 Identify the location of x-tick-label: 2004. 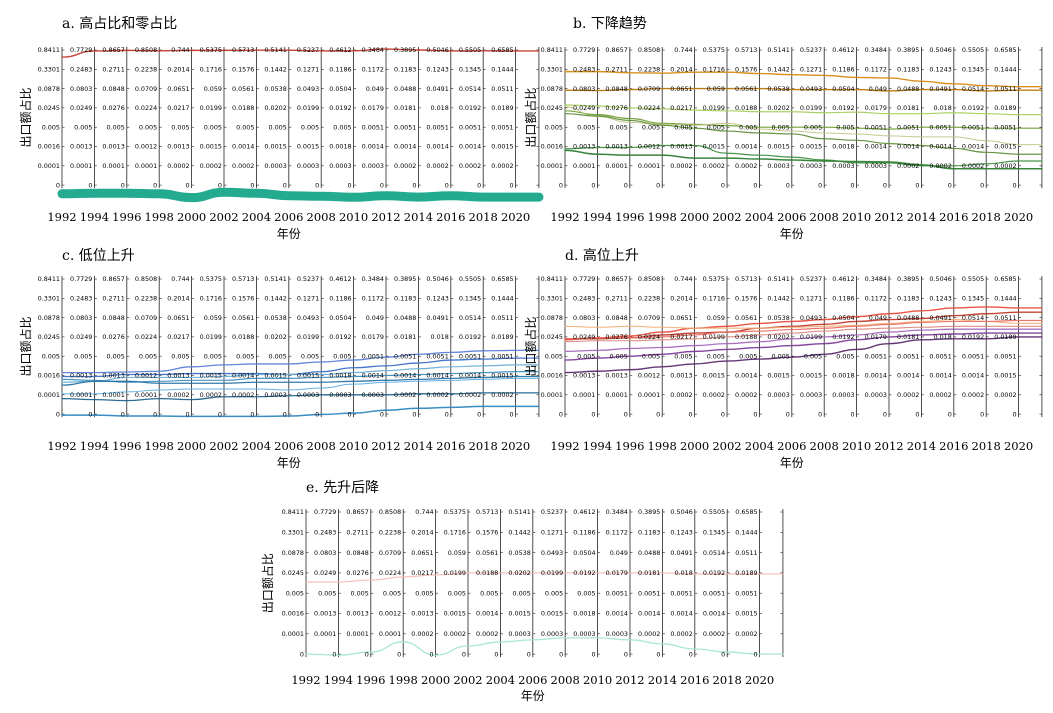
(256, 217).